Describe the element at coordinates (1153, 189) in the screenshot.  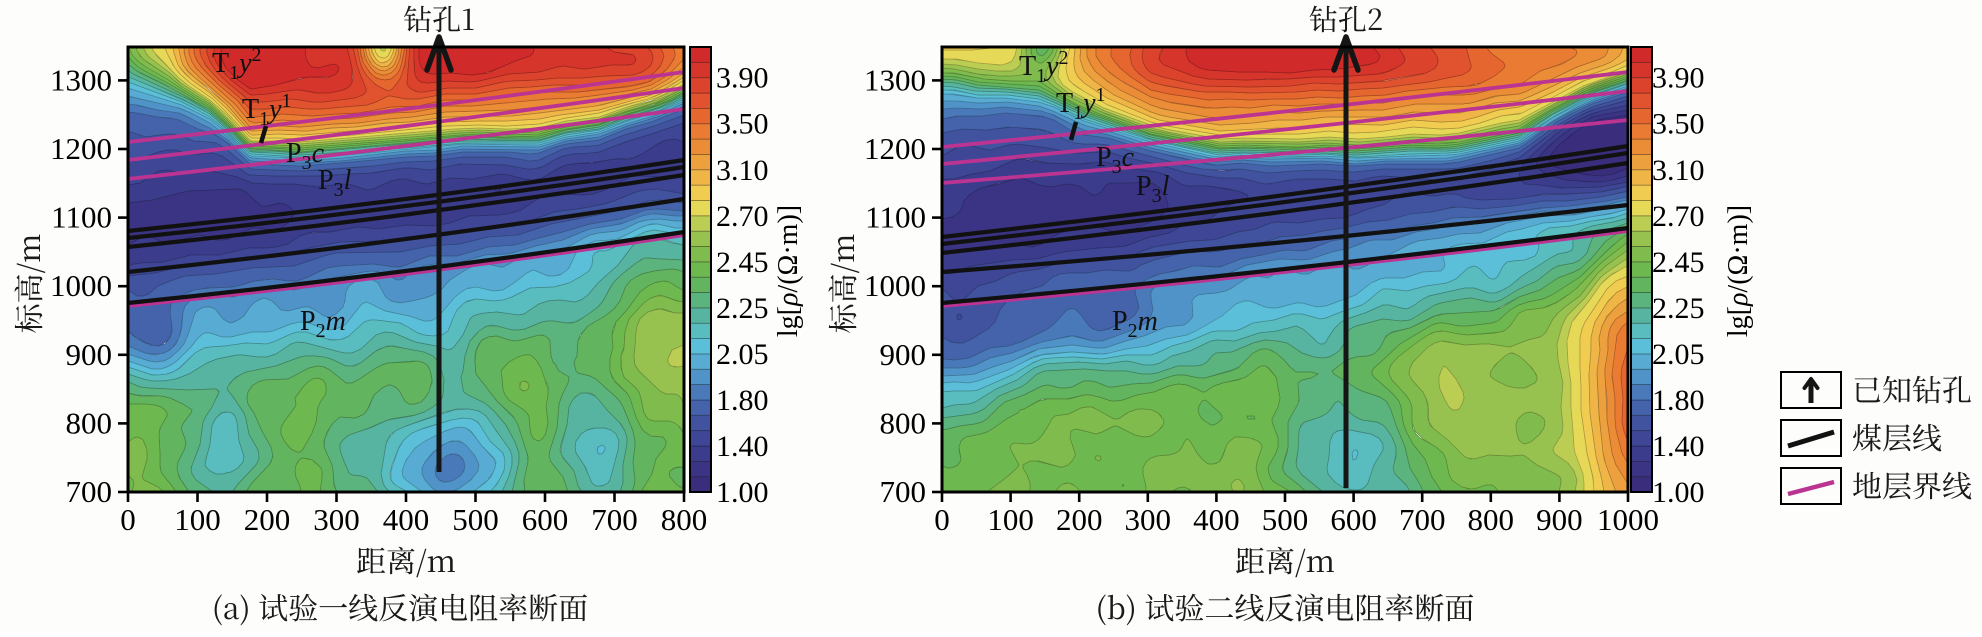
I see `svg-text: P3l` at that location.